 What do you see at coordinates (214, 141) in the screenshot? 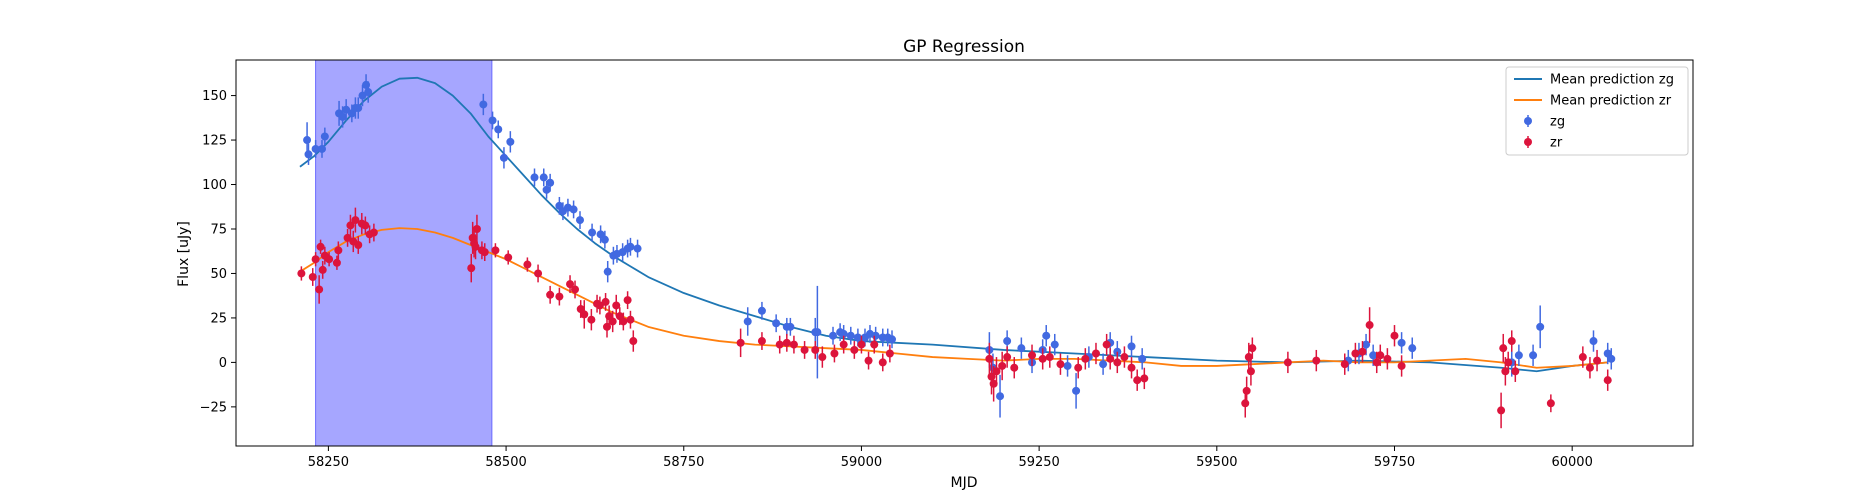
I see `y-tick-label: 125` at bounding box center [214, 141].